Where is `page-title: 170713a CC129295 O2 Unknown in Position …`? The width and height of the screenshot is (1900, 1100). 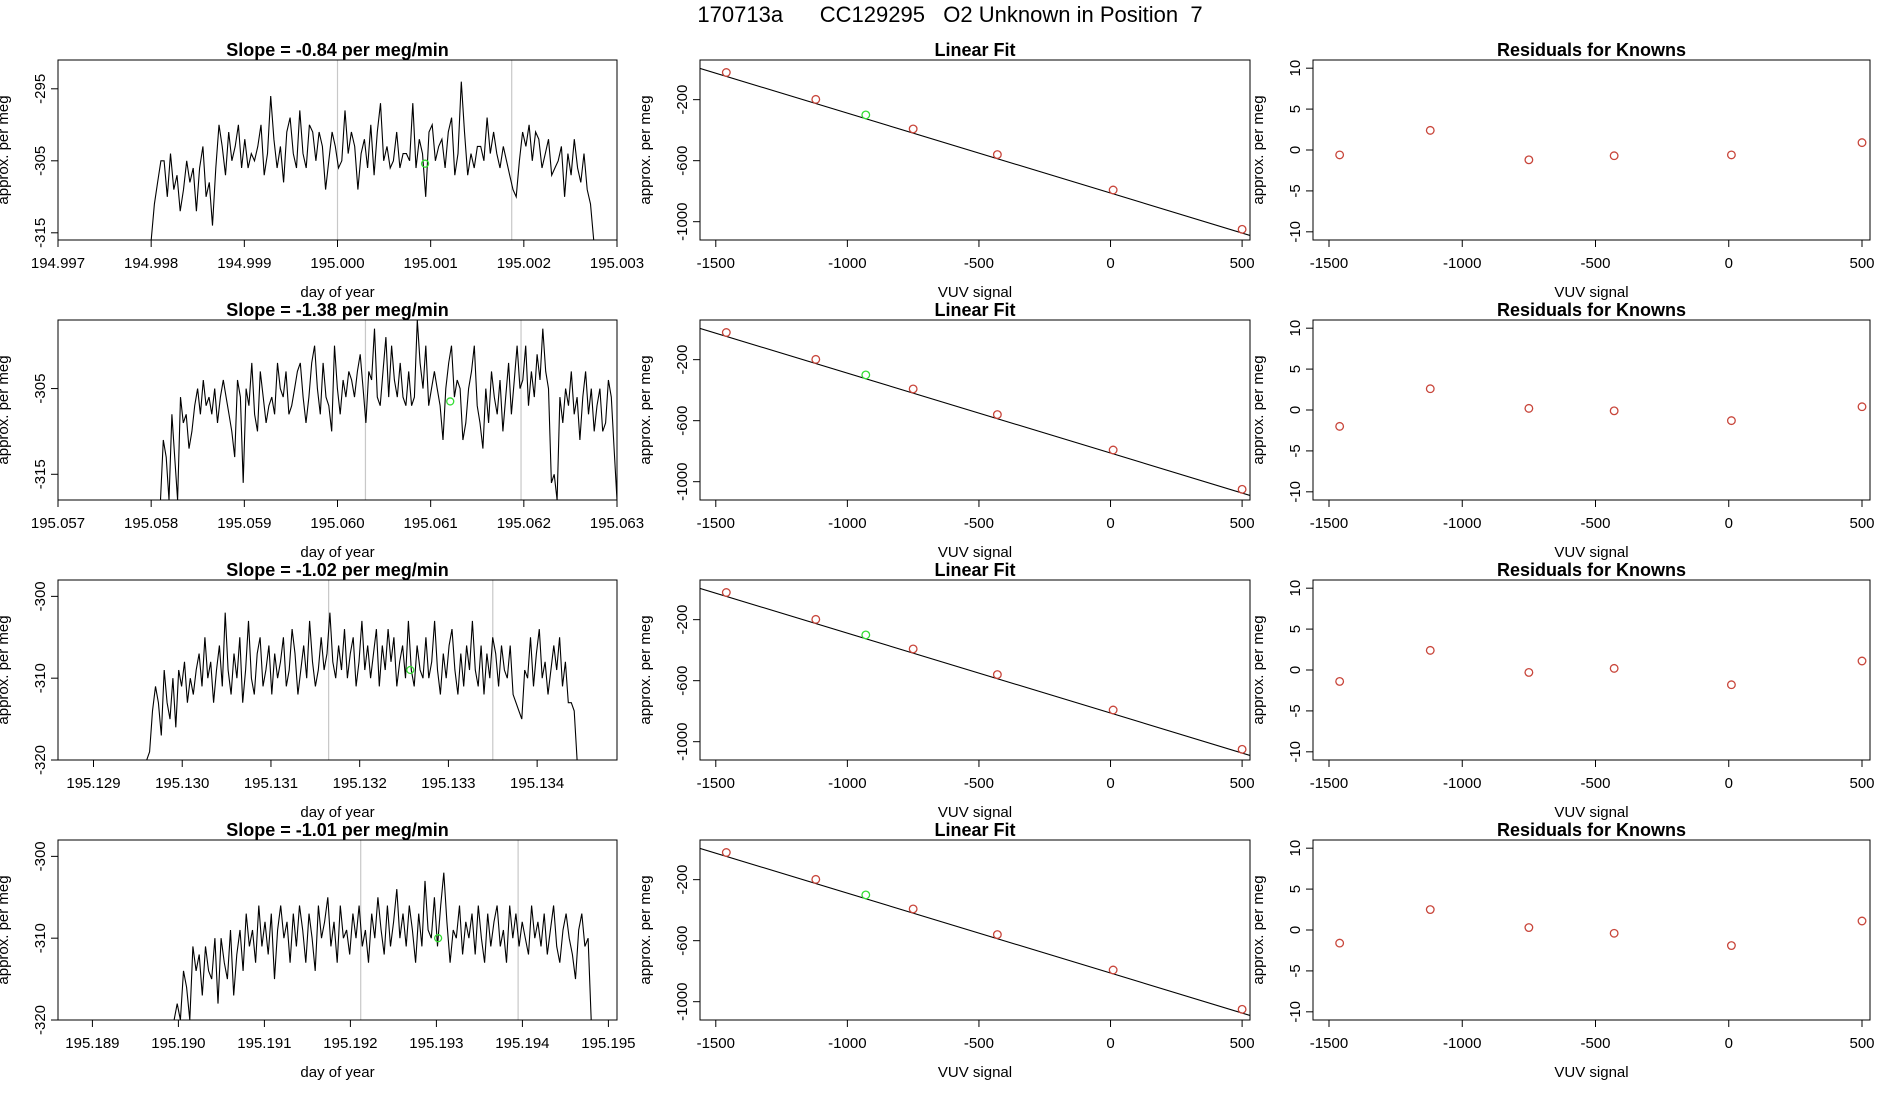
page-title: 170713a CC129295 O2 Unknown in Position … is located at coordinates (950, 17).